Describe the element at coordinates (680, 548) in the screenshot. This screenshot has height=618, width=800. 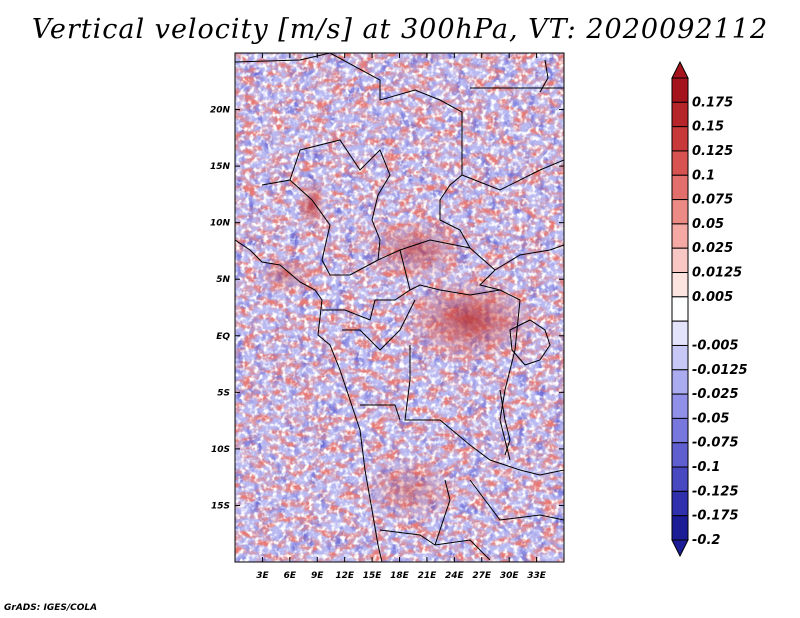
I see `colorbar-bottom-arrow` at that location.